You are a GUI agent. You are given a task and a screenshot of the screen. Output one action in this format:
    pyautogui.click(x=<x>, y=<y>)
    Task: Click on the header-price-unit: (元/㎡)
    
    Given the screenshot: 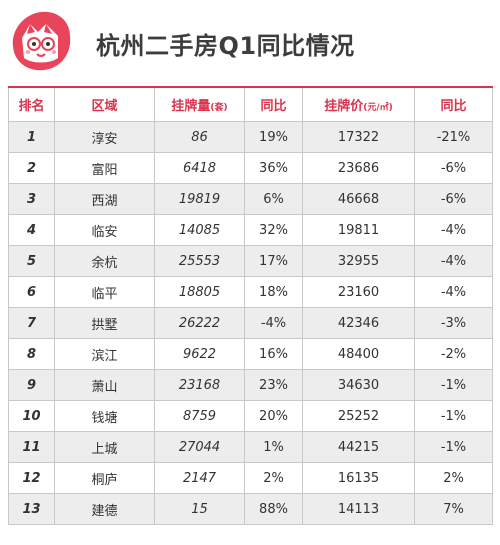 What is the action you would take?
    pyautogui.click(x=378, y=108)
    